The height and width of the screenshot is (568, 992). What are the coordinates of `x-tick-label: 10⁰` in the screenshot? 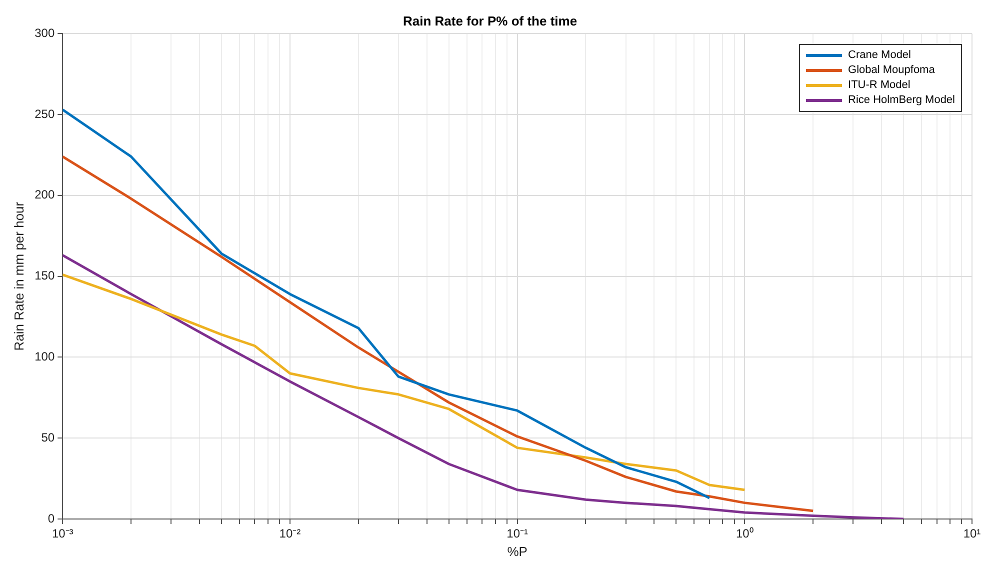 It's located at (745, 533).